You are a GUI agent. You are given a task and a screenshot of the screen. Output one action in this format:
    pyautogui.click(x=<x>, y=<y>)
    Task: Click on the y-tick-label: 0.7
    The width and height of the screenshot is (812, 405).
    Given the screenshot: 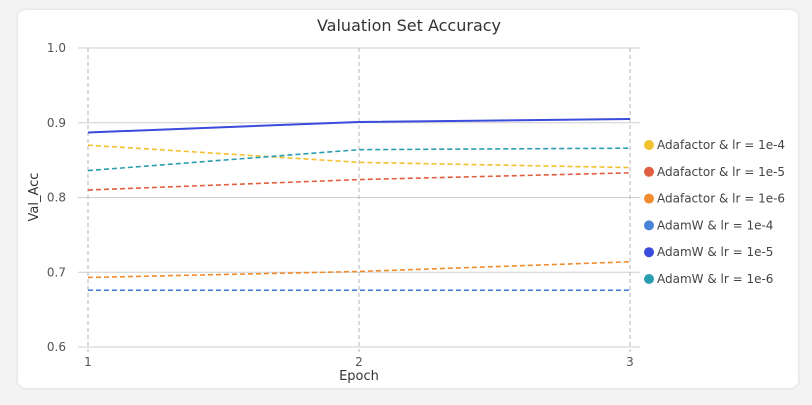 What is the action you would take?
    pyautogui.click(x=56, y=272)
    